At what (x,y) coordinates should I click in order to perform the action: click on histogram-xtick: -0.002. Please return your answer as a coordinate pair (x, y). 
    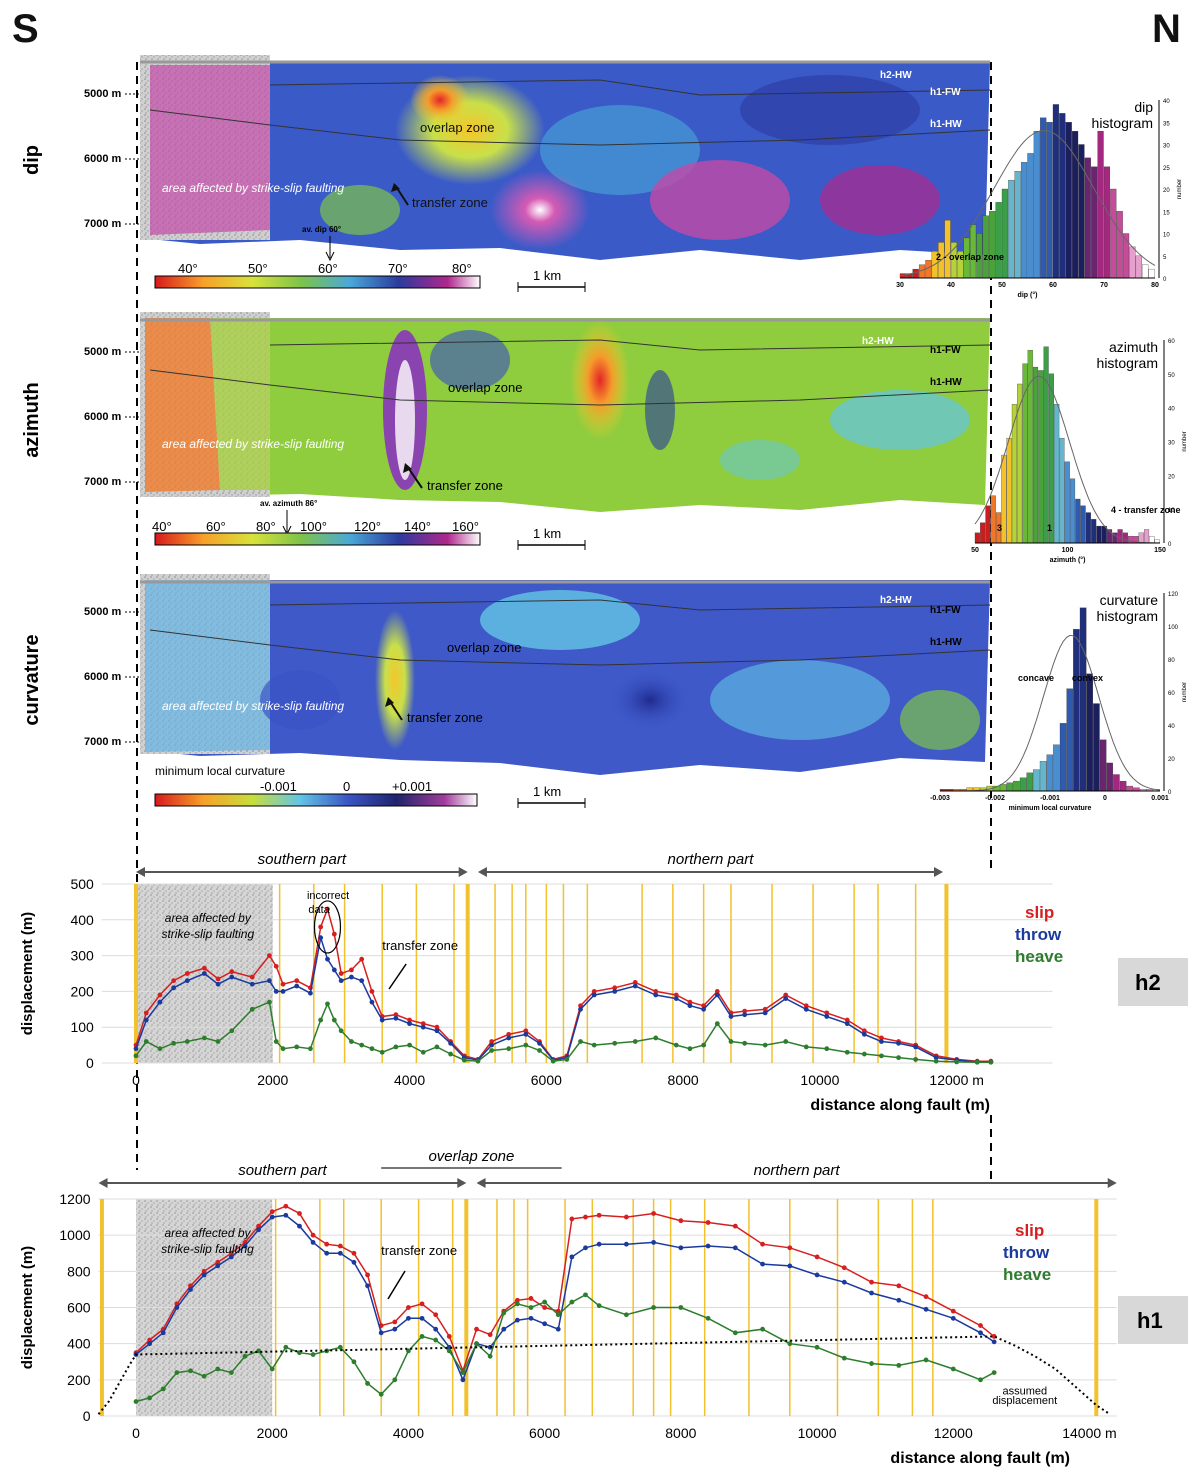
    Looking at the image, I should click on (995, 798).